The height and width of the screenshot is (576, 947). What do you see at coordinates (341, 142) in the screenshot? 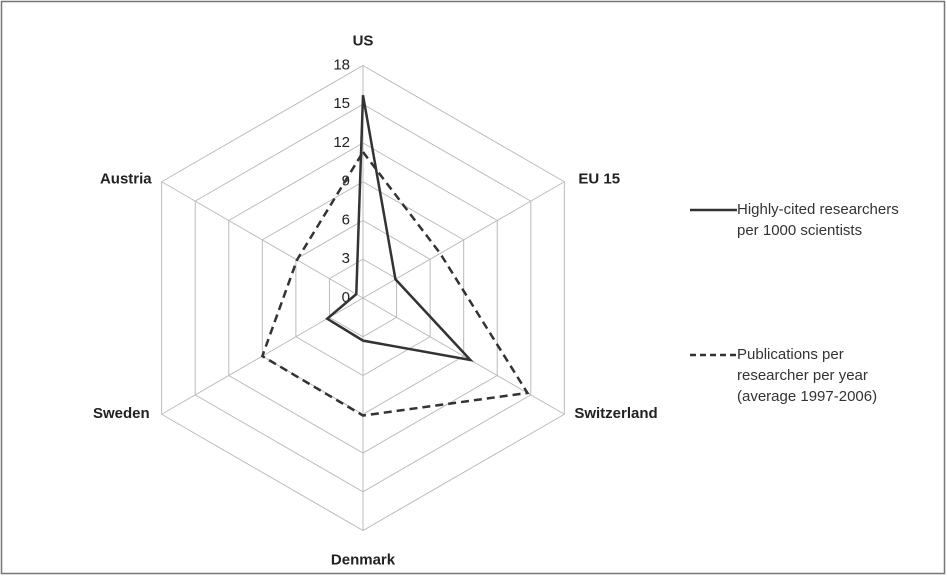
I see `r-tick-label: 12` at bounding box center [341, 142].